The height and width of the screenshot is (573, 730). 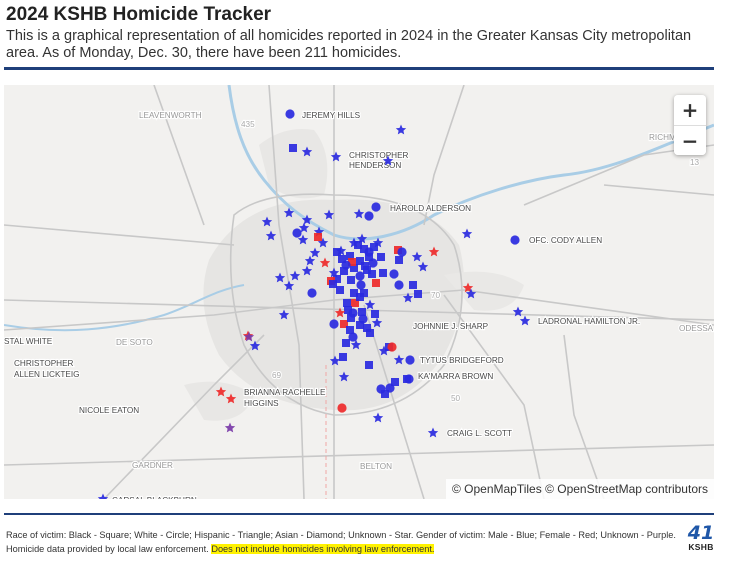 I want to click on zoom-out-button: −, so click(x=690, y=140).